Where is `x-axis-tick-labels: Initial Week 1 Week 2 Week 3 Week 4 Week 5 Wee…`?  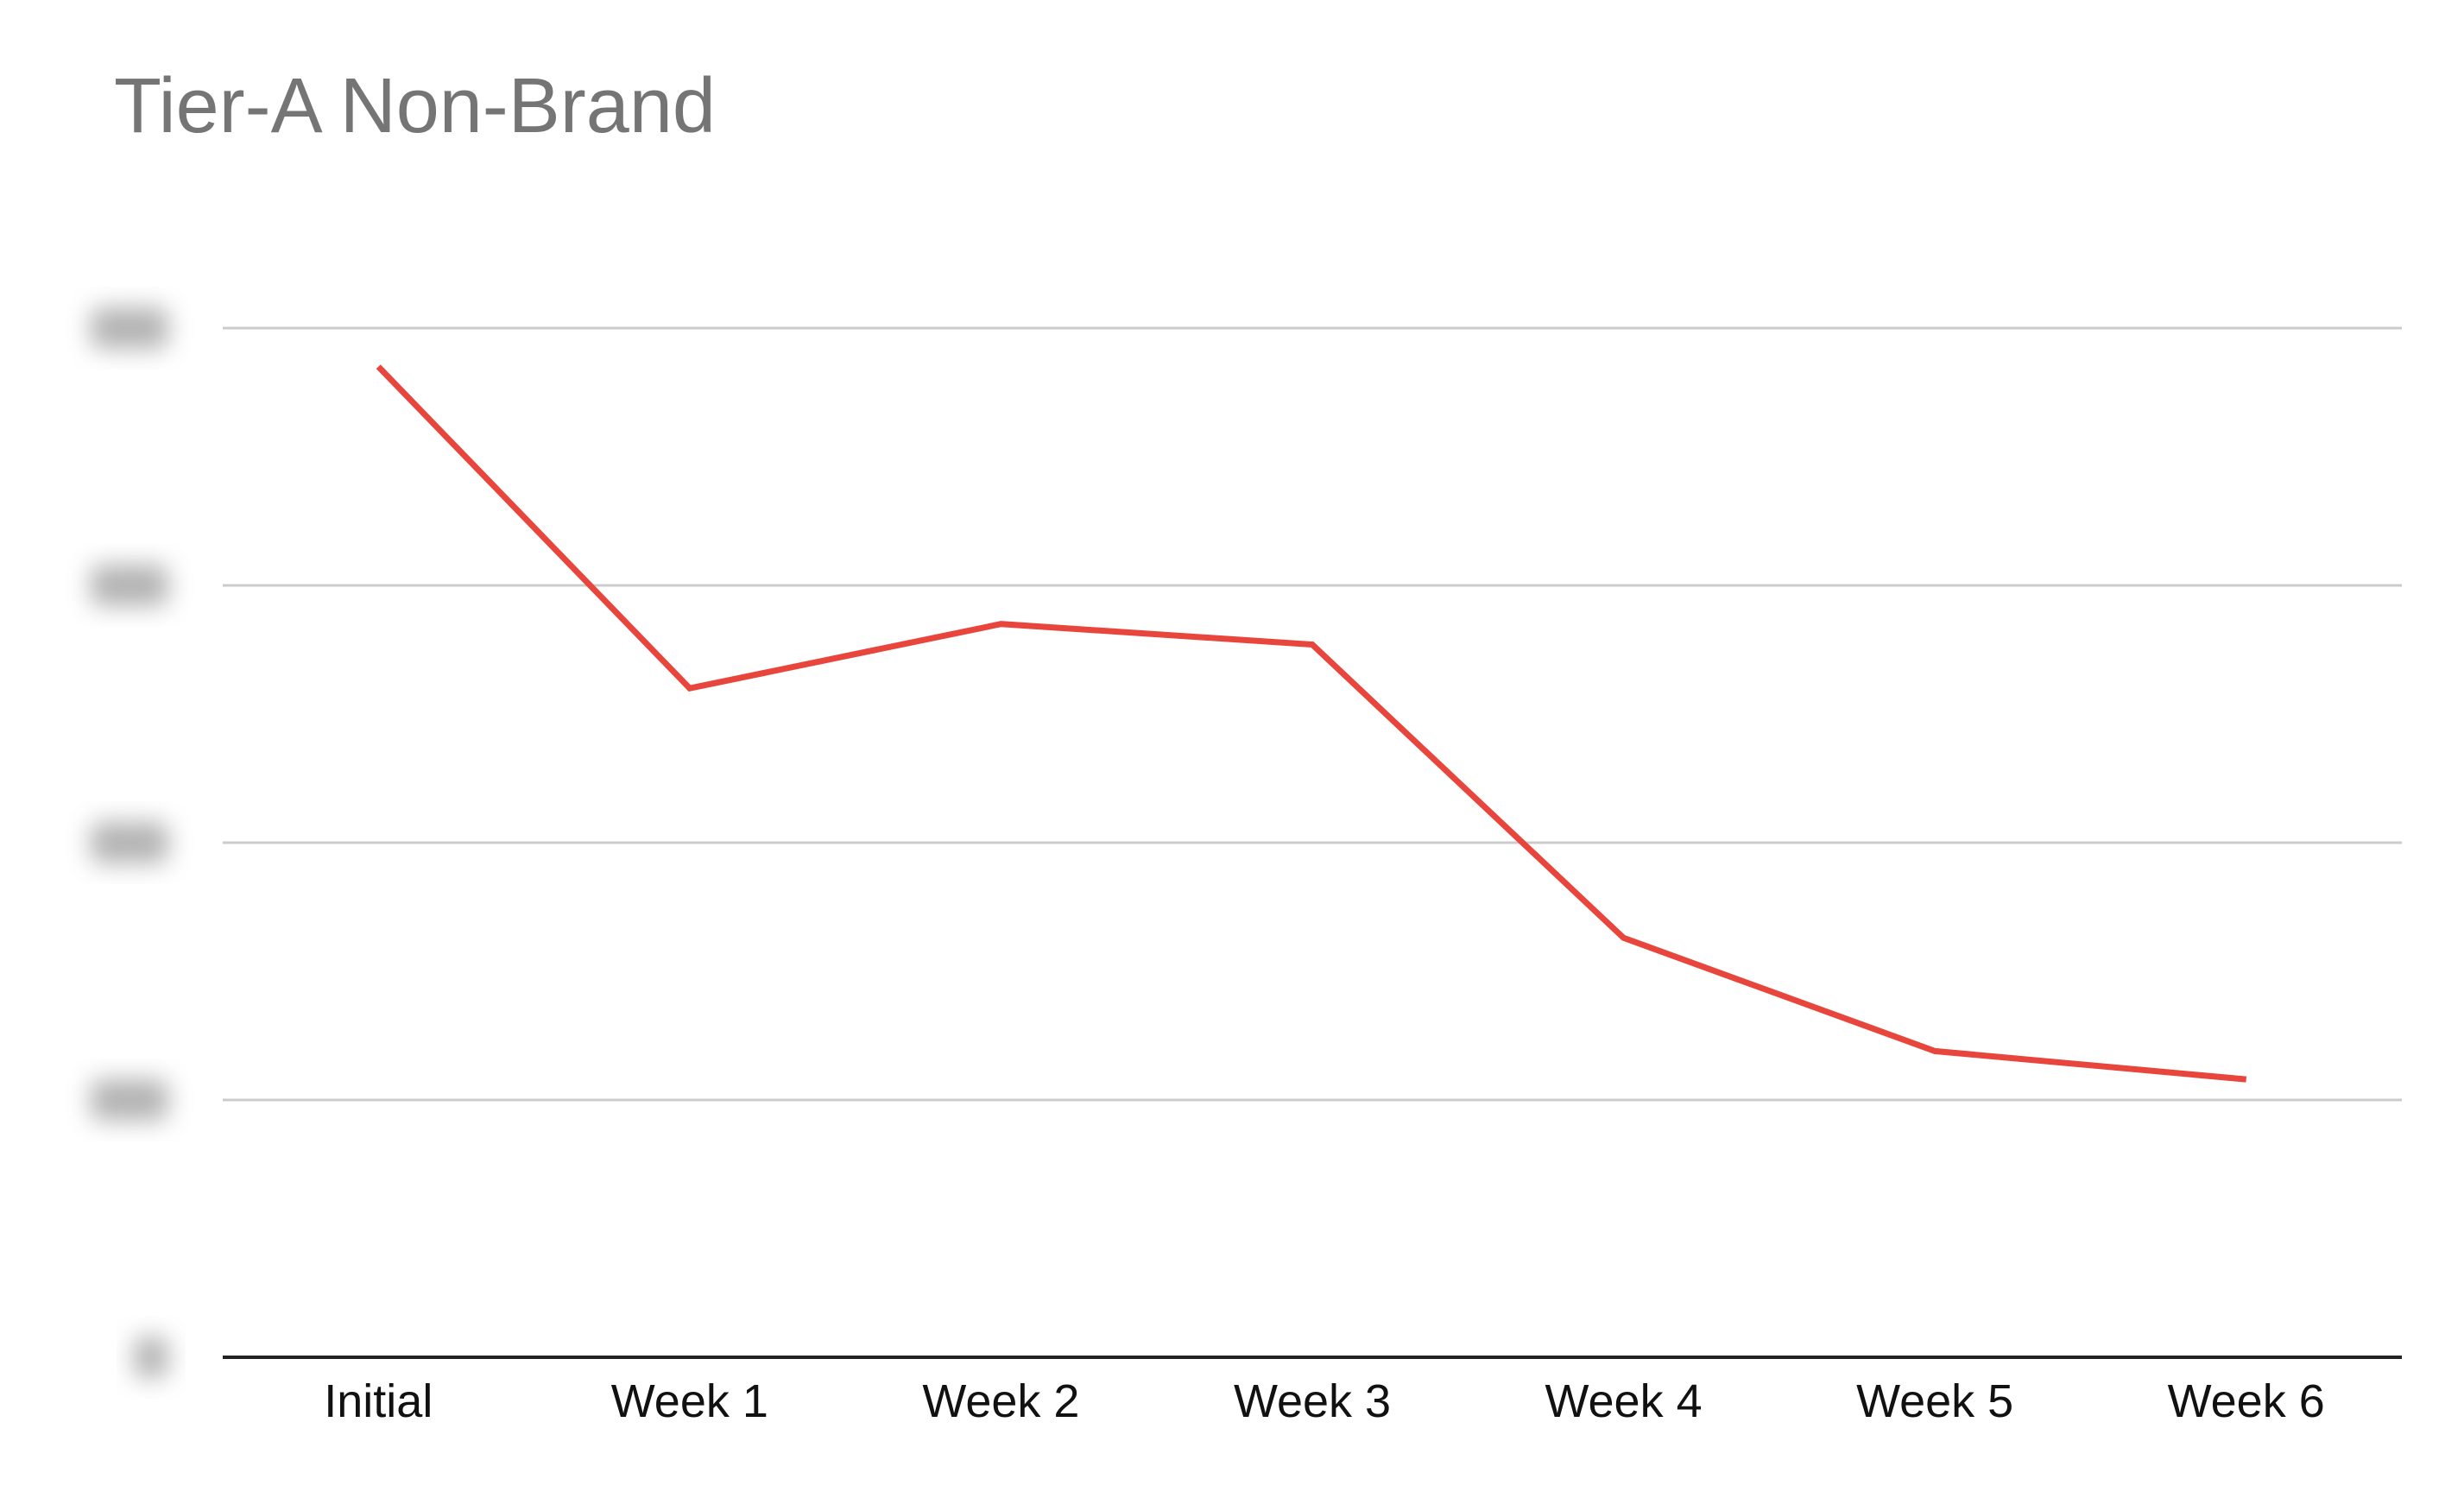
x-axis-tick-labels: Initial Week 1 Week 2 Week 3 Week 4 Week 5 Wee… is located at coordinates (1324, 1401).